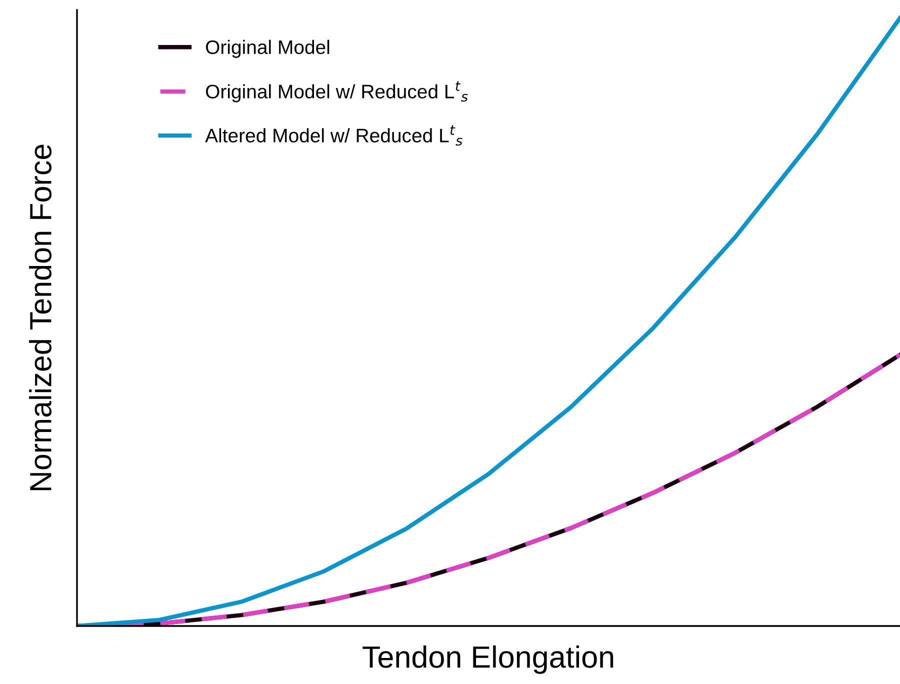 The image size is (900, 684). What do you see at coordinates (268, 49) in the screenshot?
I see `legend-label: Original Model` at bounding box center [268, 49].